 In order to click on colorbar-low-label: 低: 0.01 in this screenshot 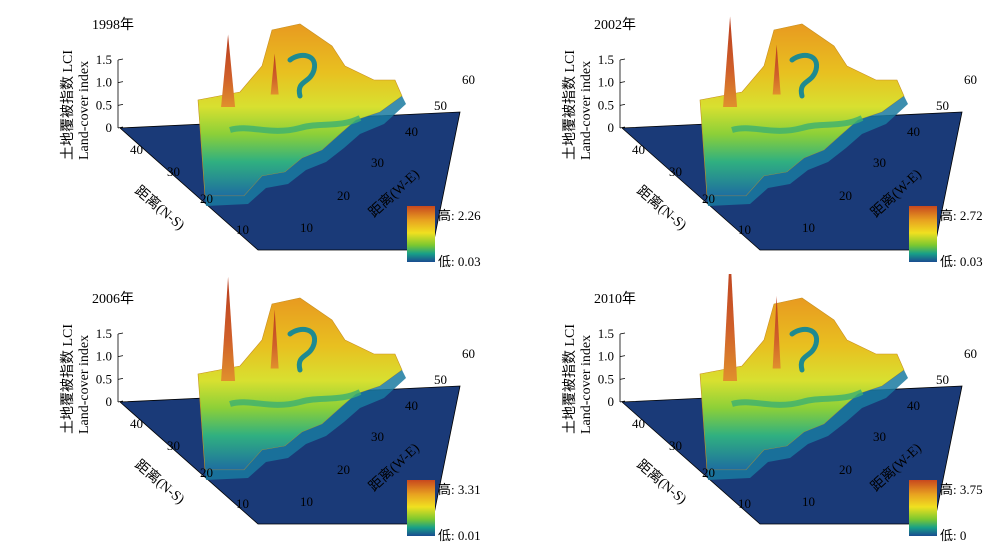, I will do `click(459, 535)`.